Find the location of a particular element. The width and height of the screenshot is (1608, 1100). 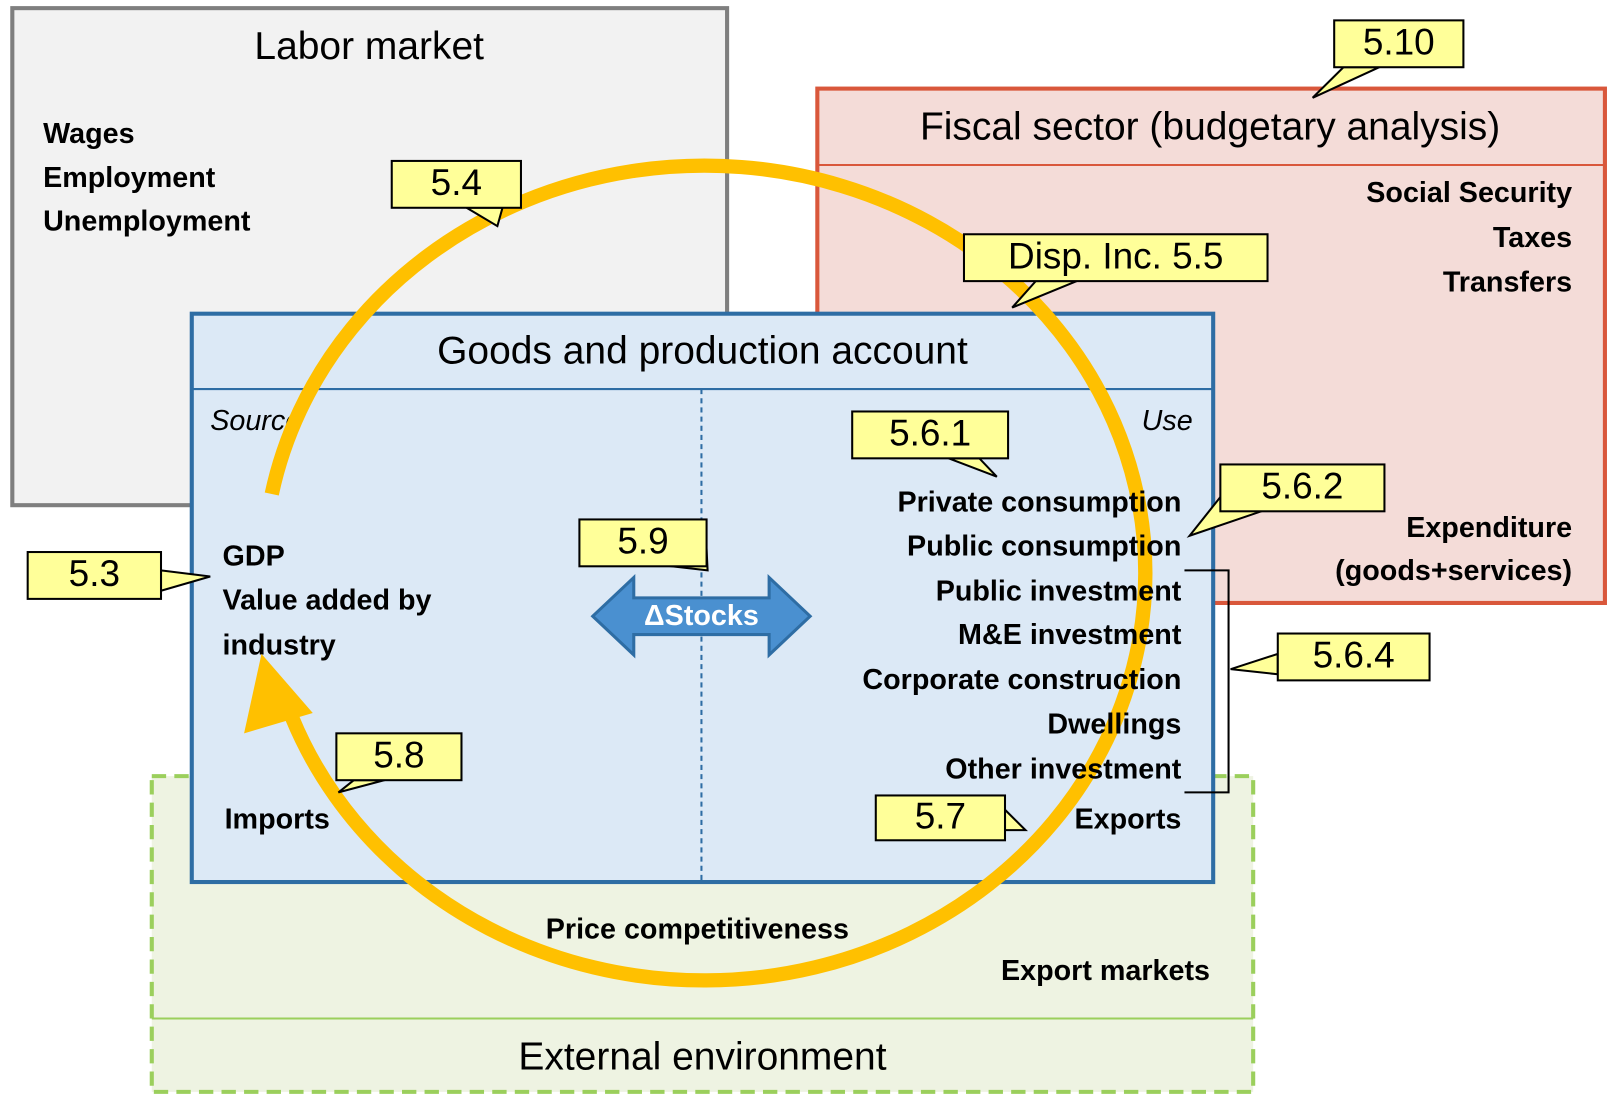

use-item: M&E investment is located at coordinates (1070, 635).